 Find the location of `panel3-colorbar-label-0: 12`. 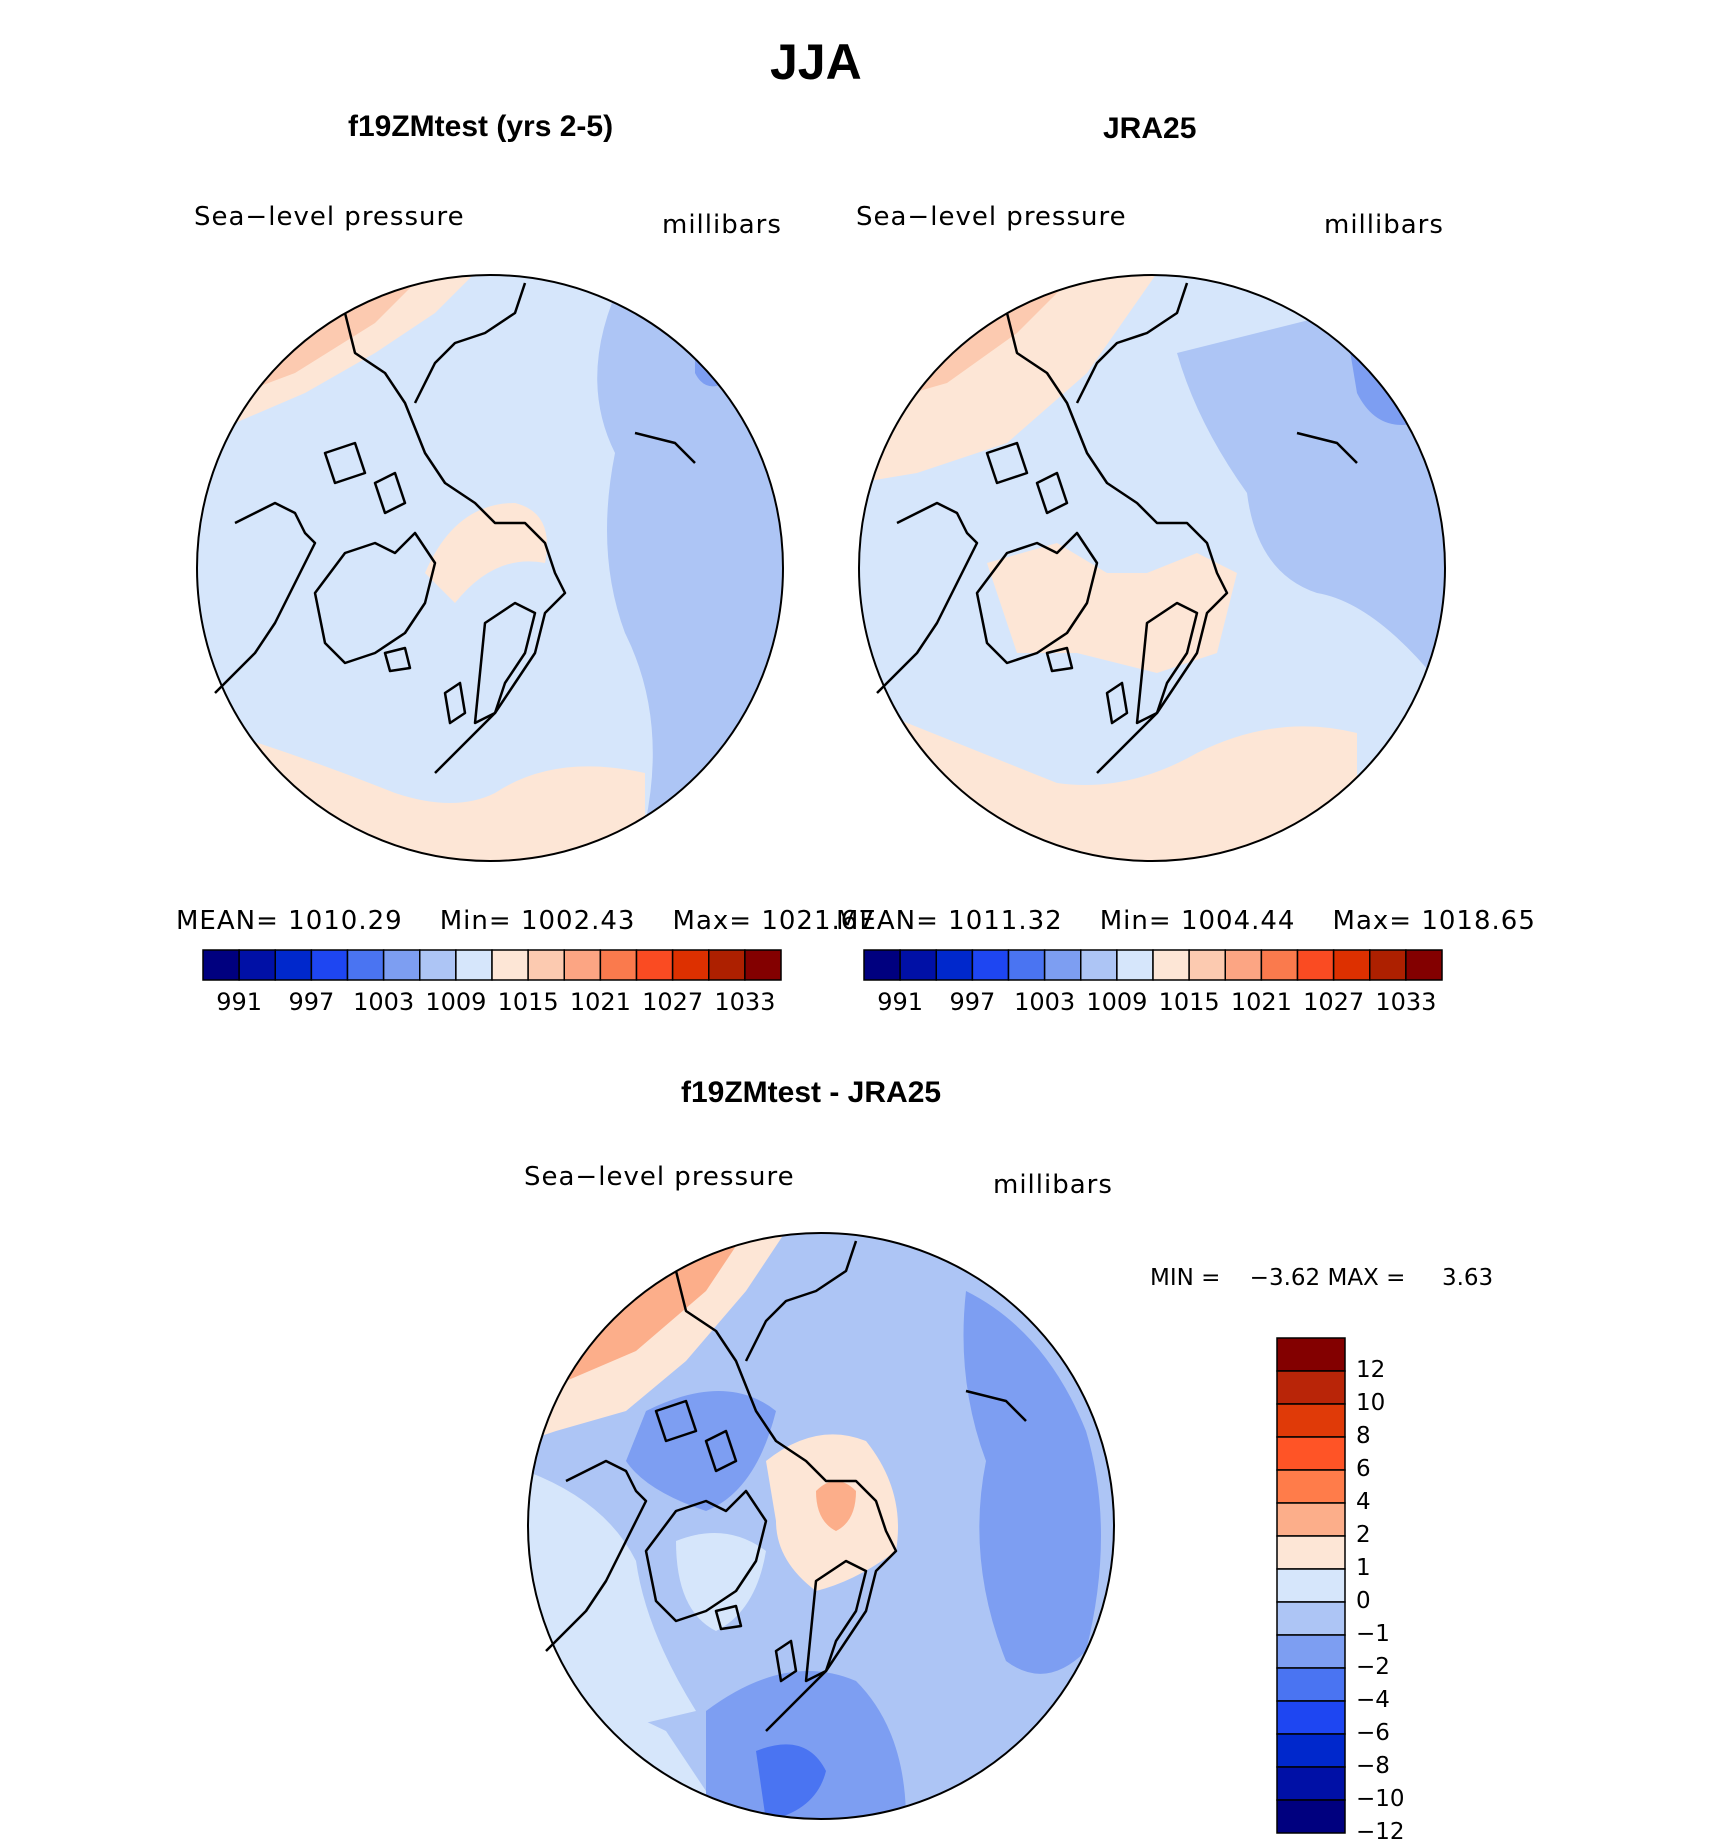

panel3-colorbar-label-0: 12 is located at coordinates (1371, 1370).